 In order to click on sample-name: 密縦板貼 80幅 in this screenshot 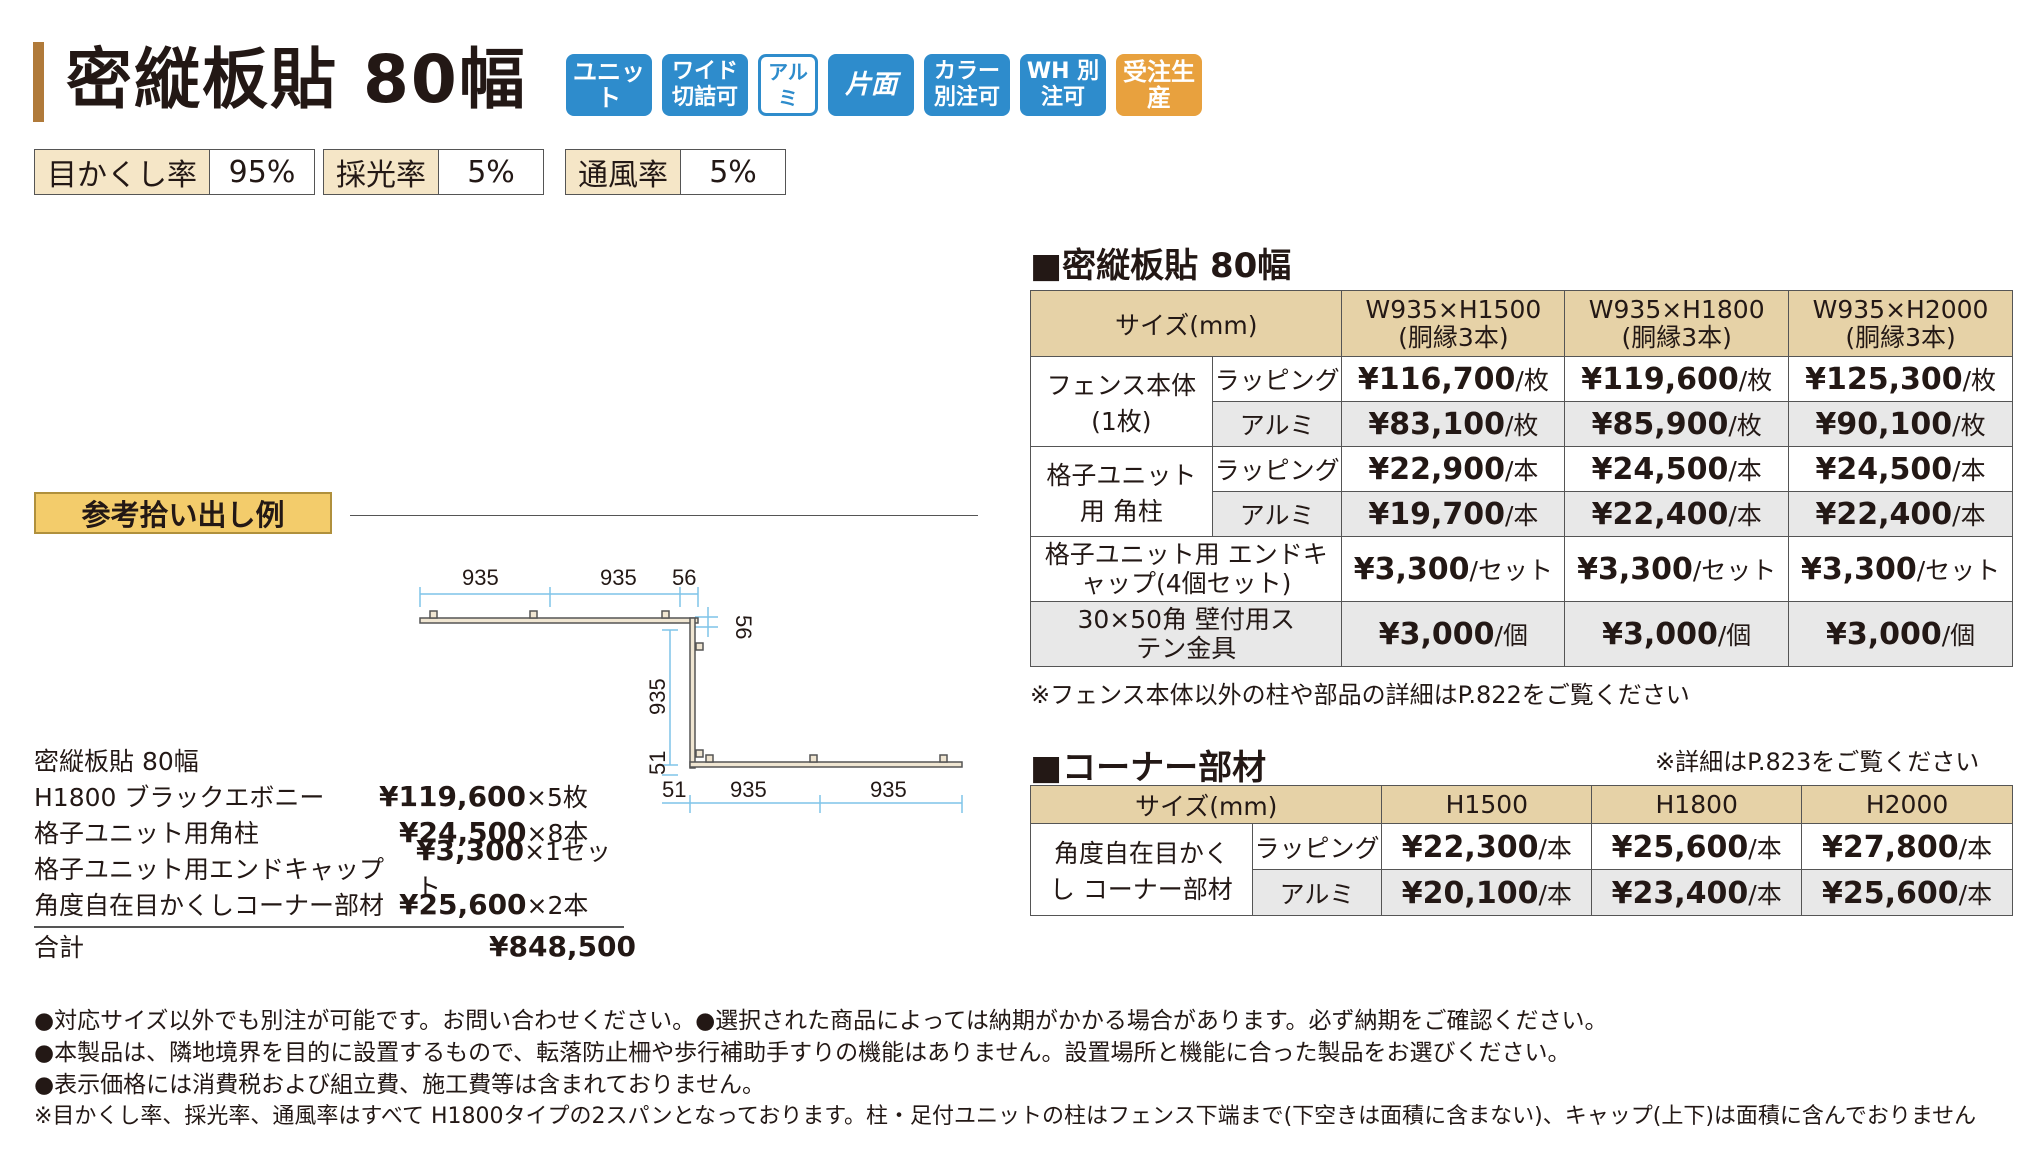, I will do `click(116, 761)`.